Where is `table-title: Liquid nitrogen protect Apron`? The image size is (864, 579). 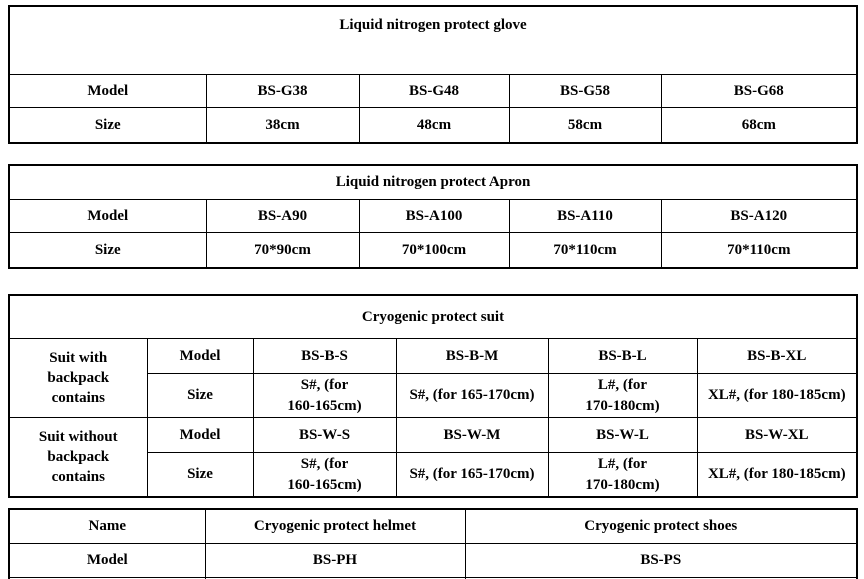 table-title: Liquid nitrogen protect Apron is located at coordinates (433, 182).